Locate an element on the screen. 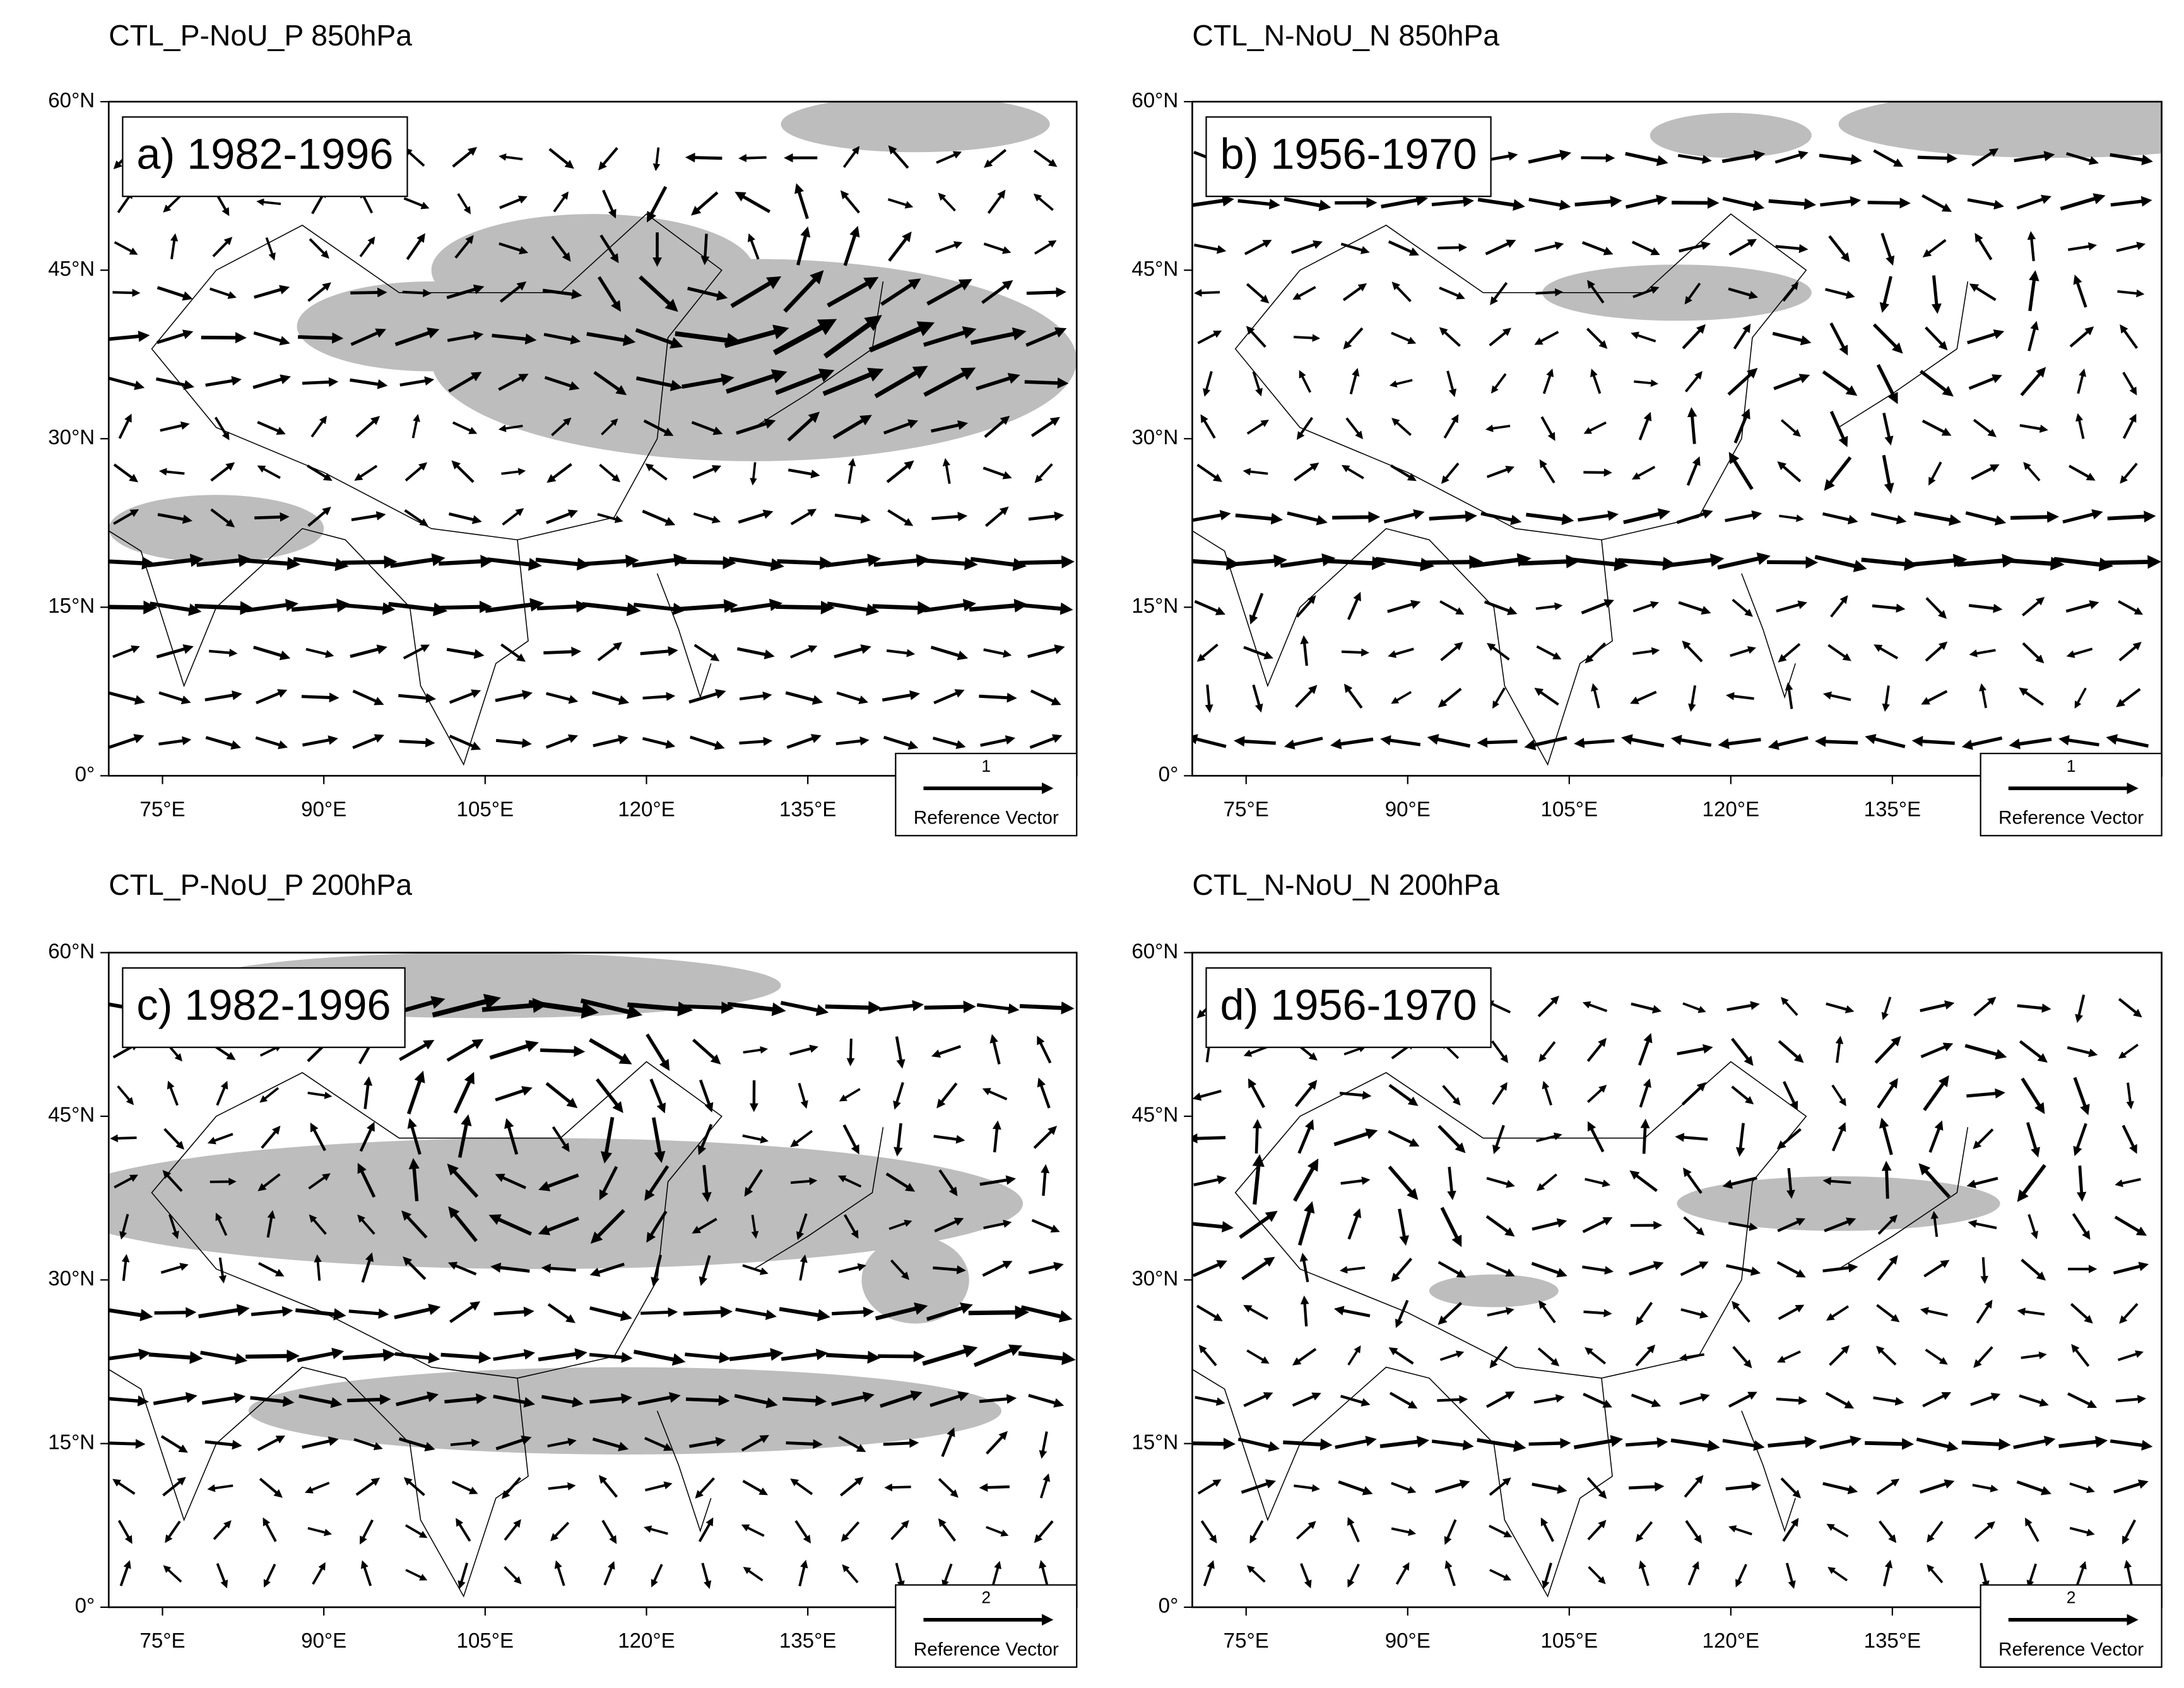  x-tick-label: 90°E is located at coordinates (323, 1641).